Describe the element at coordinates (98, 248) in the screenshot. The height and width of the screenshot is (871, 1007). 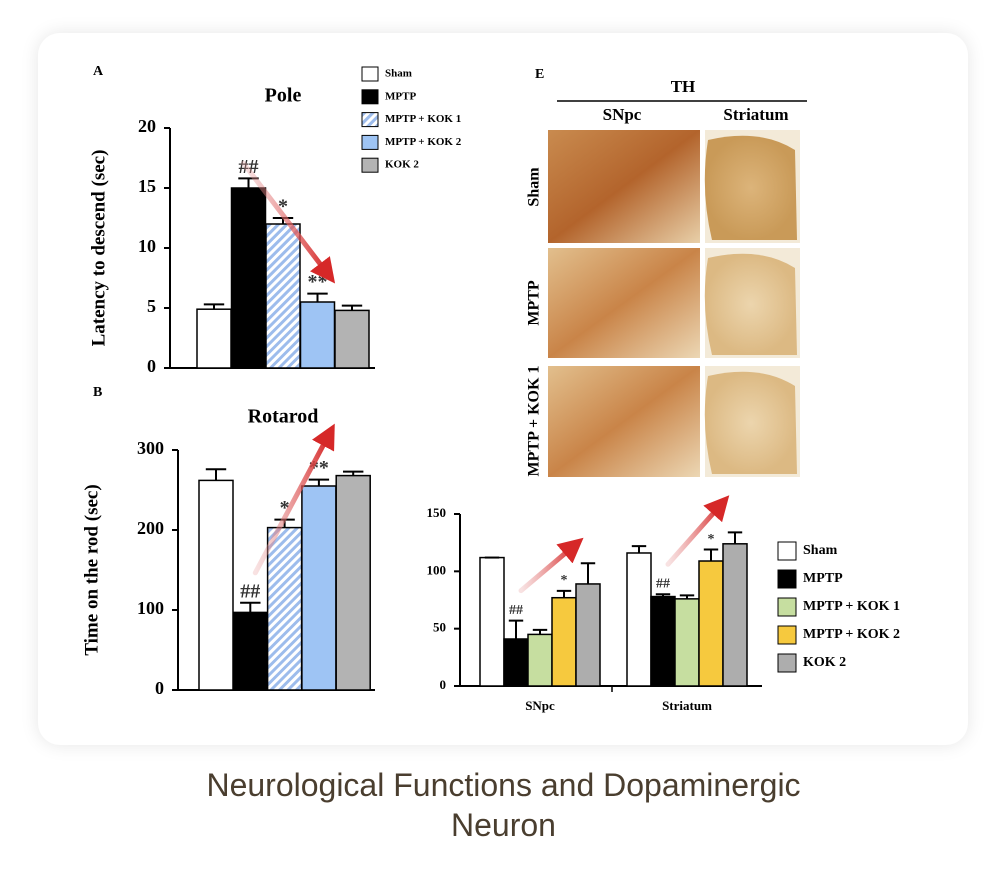
I see `y-axis-label: Latency to descend (sec)` at that location.